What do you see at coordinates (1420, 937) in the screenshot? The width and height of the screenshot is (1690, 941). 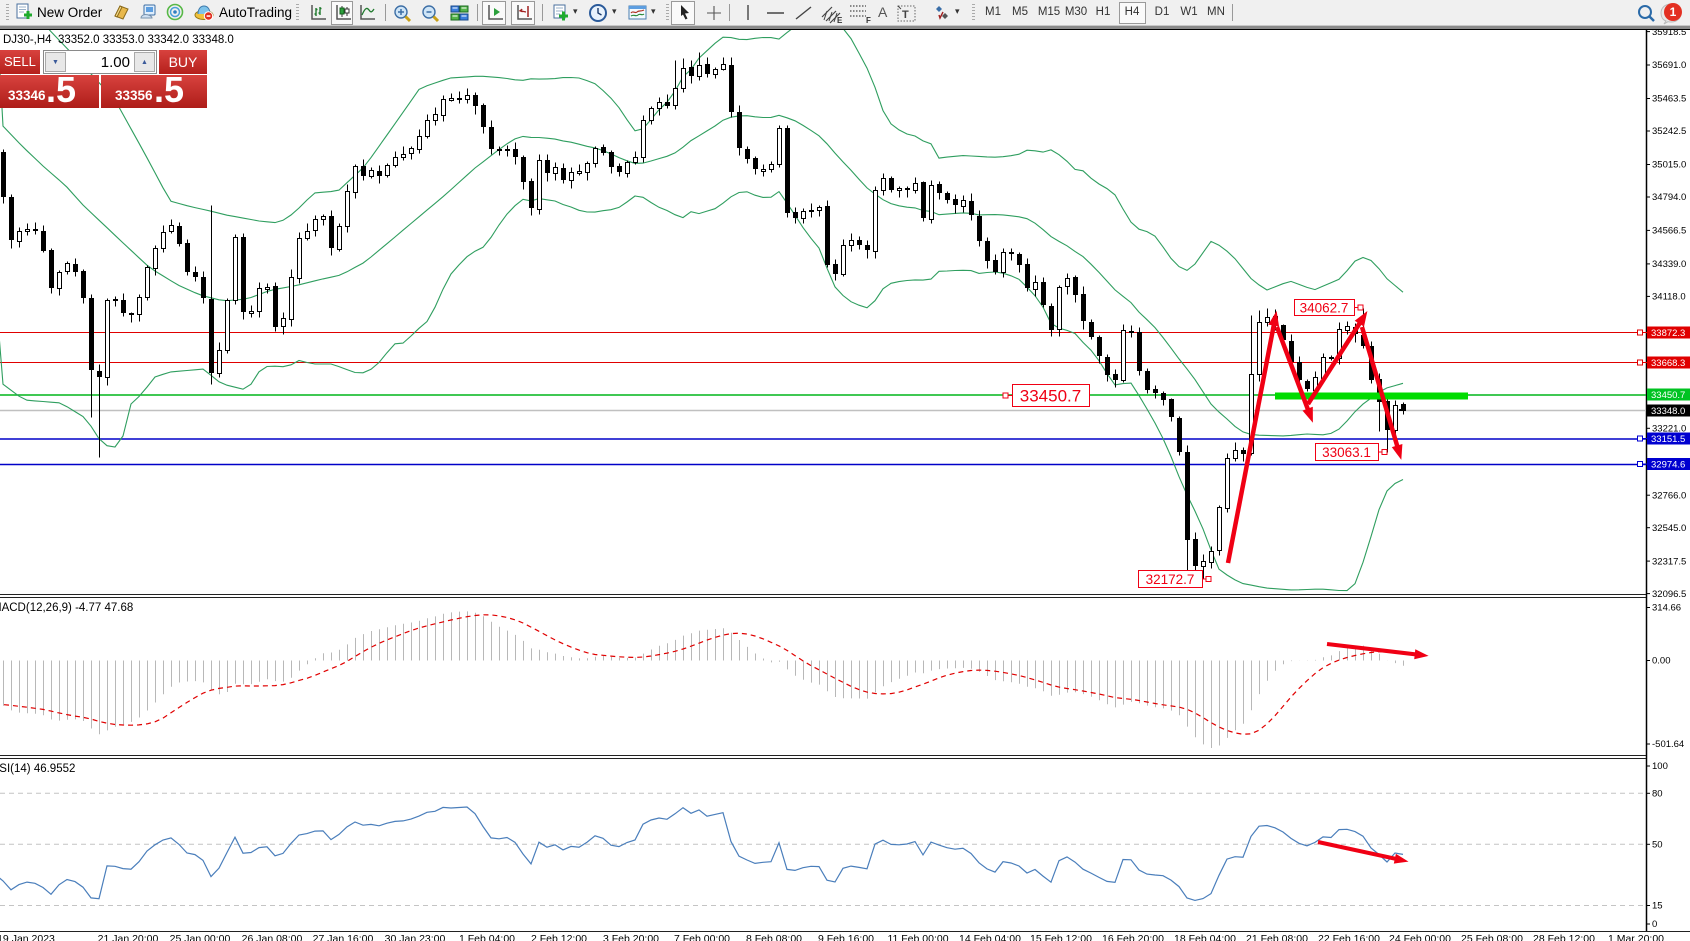 I see `svg-text: 24 Feb 00:00` at bounding box center [1420, 937].